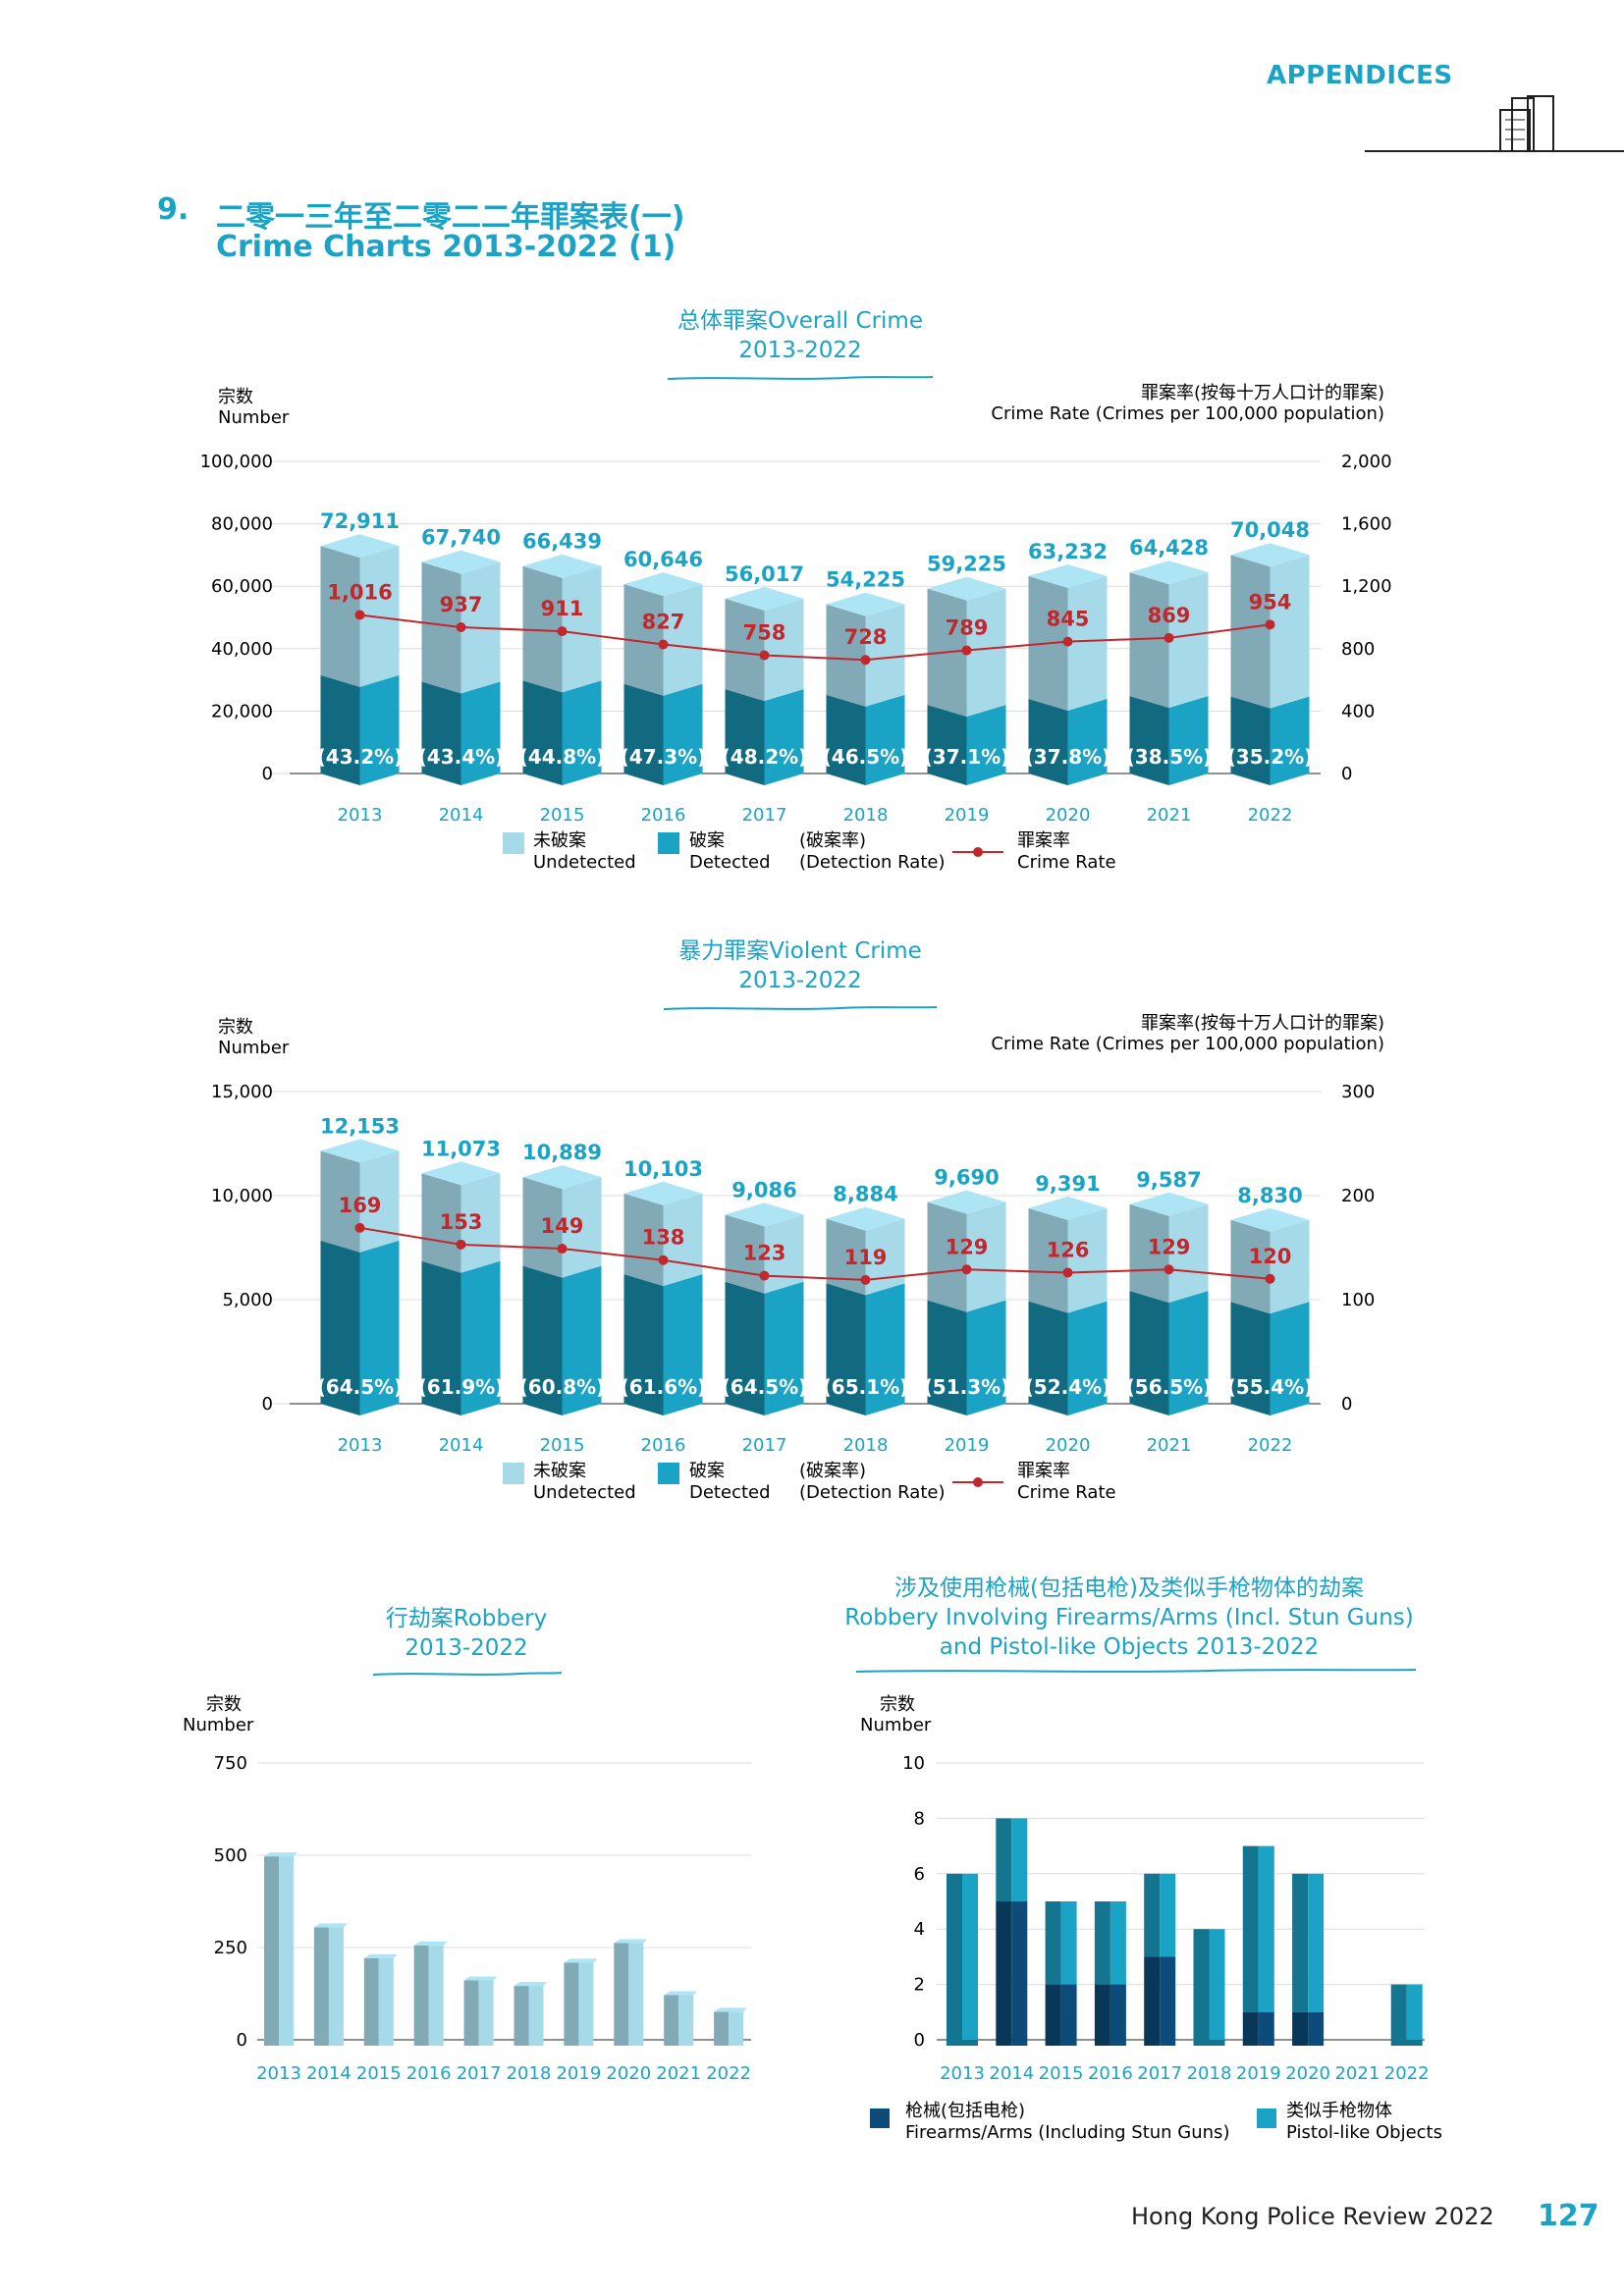  What do you see at coordinates (1169, 1387) in the screenshot?
I see `detection-rate-label: (56.5%)` at bounding box center [1169, 1387].